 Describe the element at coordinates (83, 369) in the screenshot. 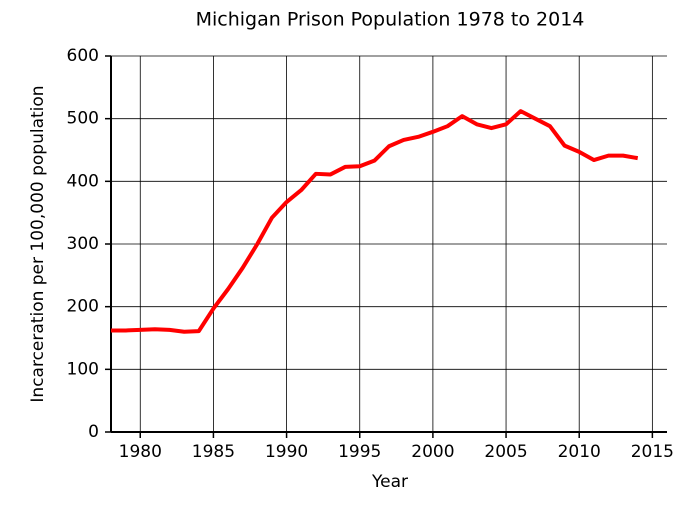

I see `y-tick-label: 100` at that location.